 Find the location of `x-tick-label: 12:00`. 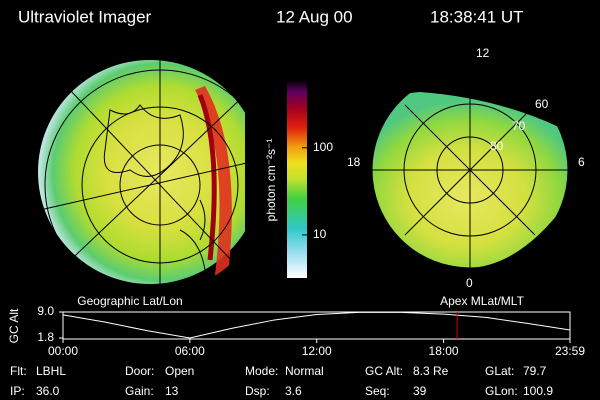

x-tick-label: 12:00 is located at coordinates (317, 351).